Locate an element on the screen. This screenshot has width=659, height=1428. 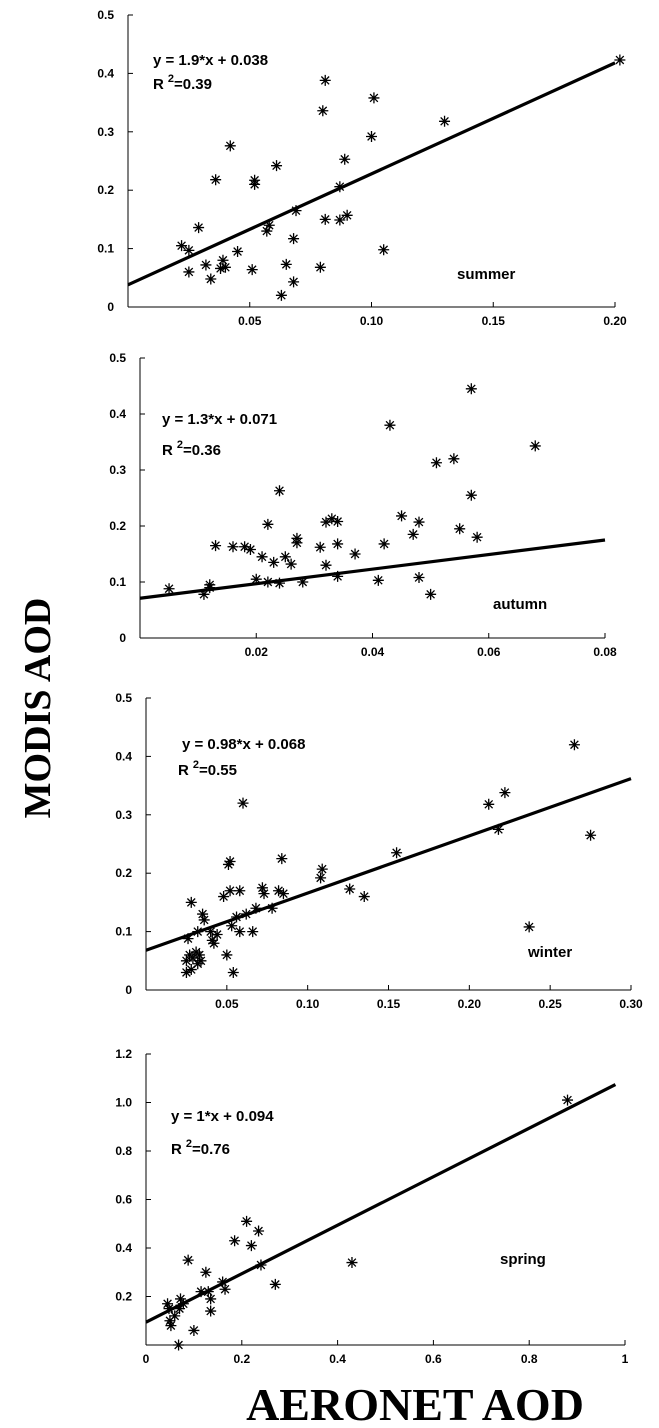
x-axis-title: AERONET AOD is located at coordinates (415, 1403).